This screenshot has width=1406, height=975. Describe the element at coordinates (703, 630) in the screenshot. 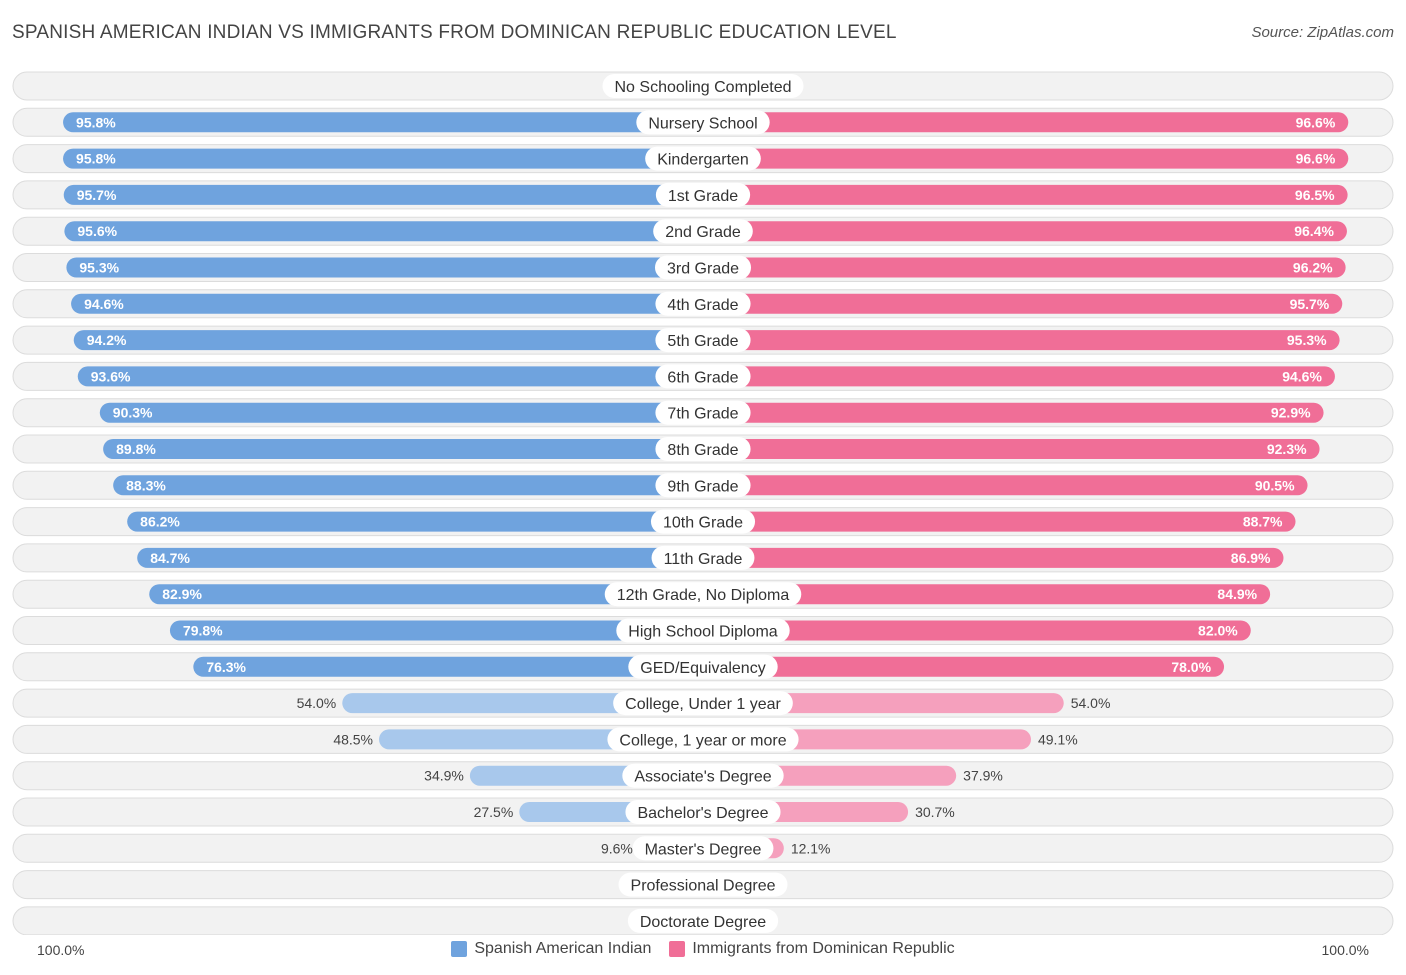

I see `category-pill-high-school-diploma` at that location.